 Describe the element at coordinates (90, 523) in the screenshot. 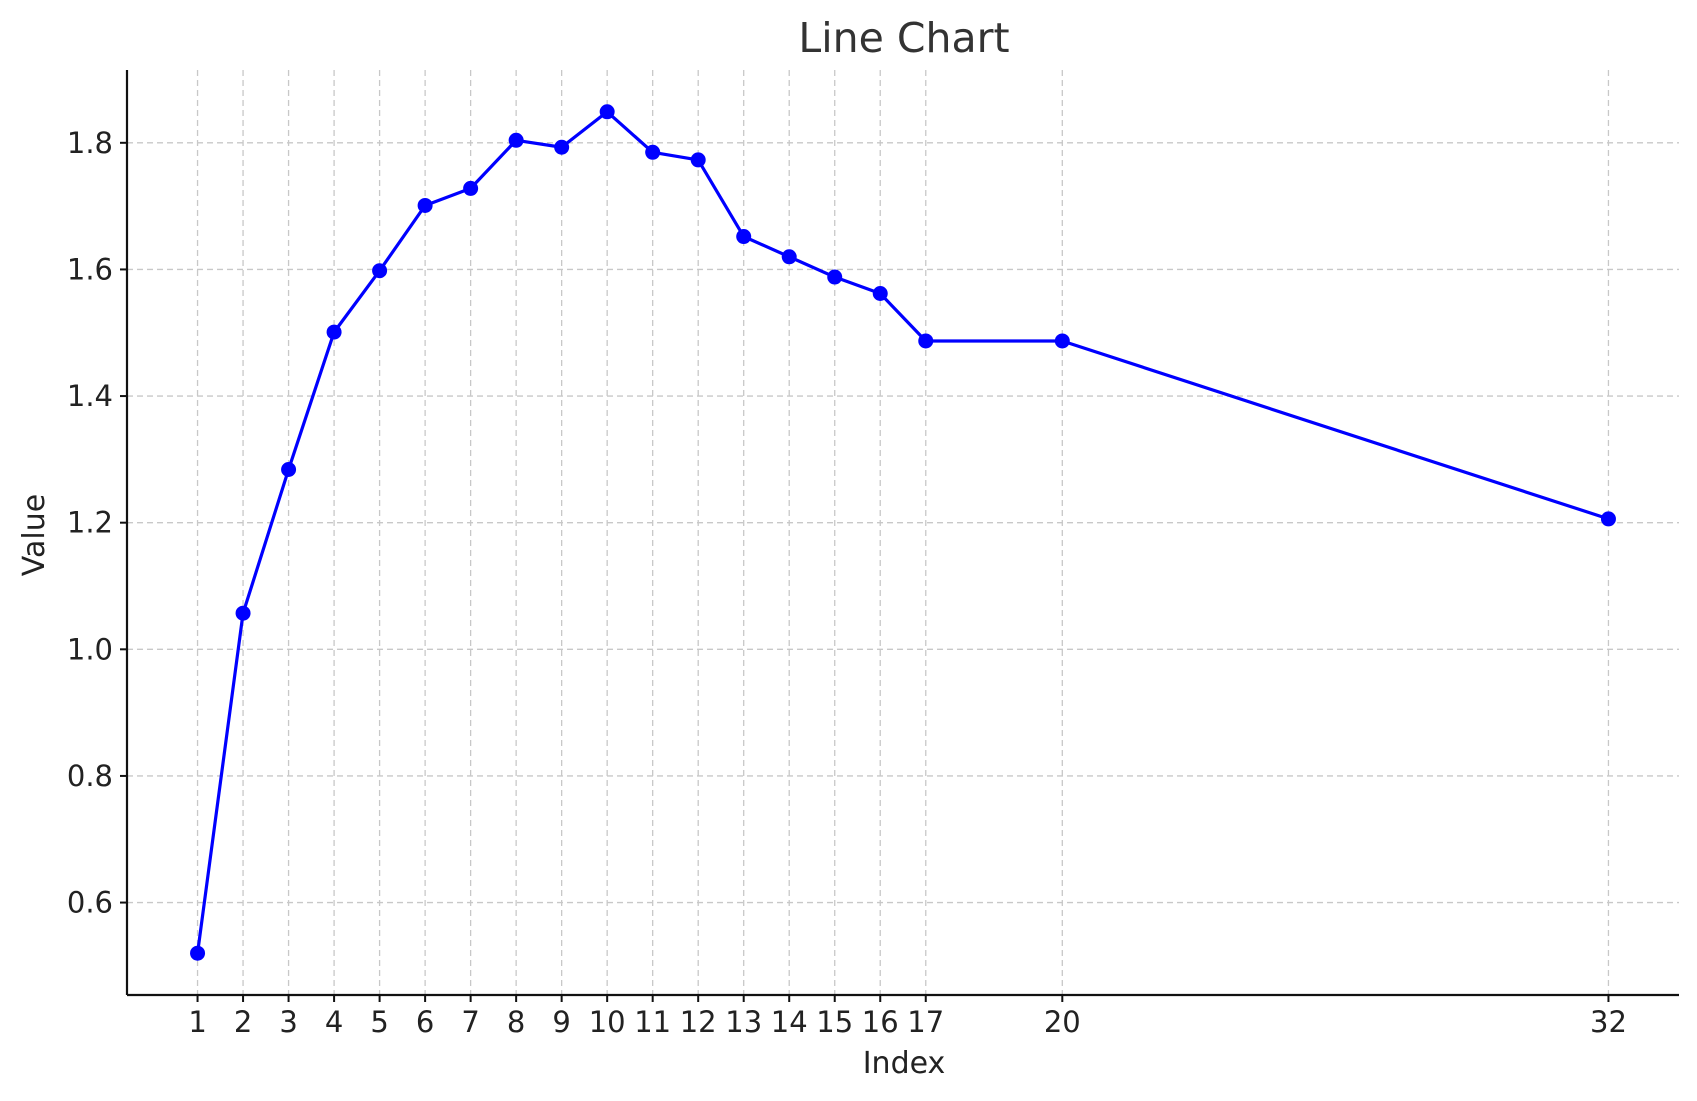

I see `y-tick-label: 1.2` at that location.